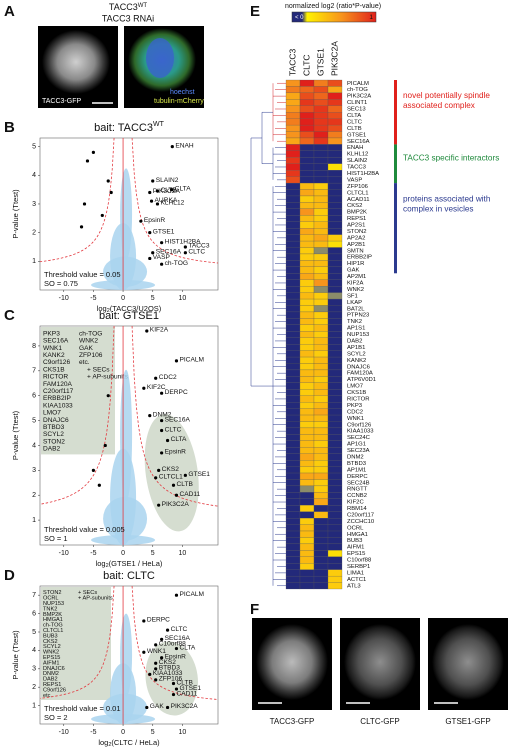 The width and height of the screenshot is (520, 751). I want to click on row-label: AP2A2, so click(356, 238).